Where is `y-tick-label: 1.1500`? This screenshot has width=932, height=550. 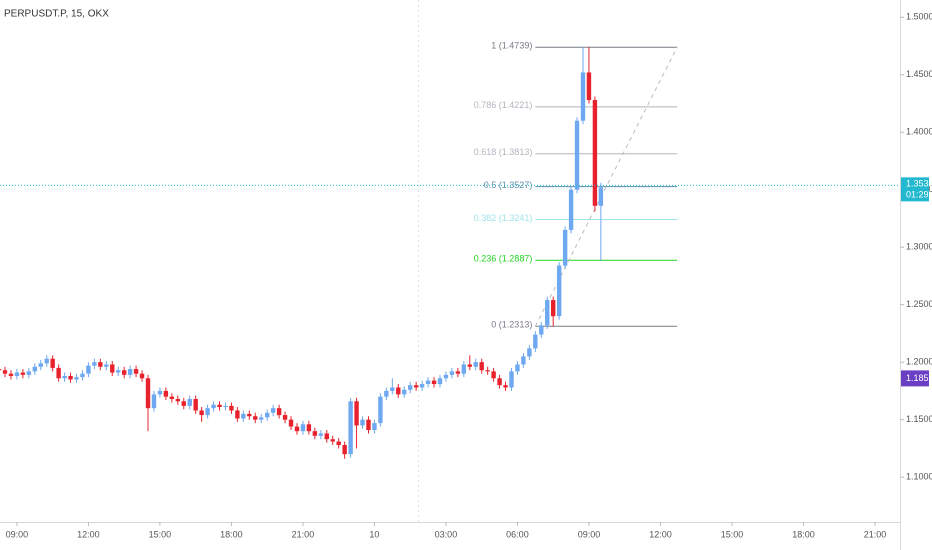
y-tick-label: 1.1500 is located at coordinates (919, 419).